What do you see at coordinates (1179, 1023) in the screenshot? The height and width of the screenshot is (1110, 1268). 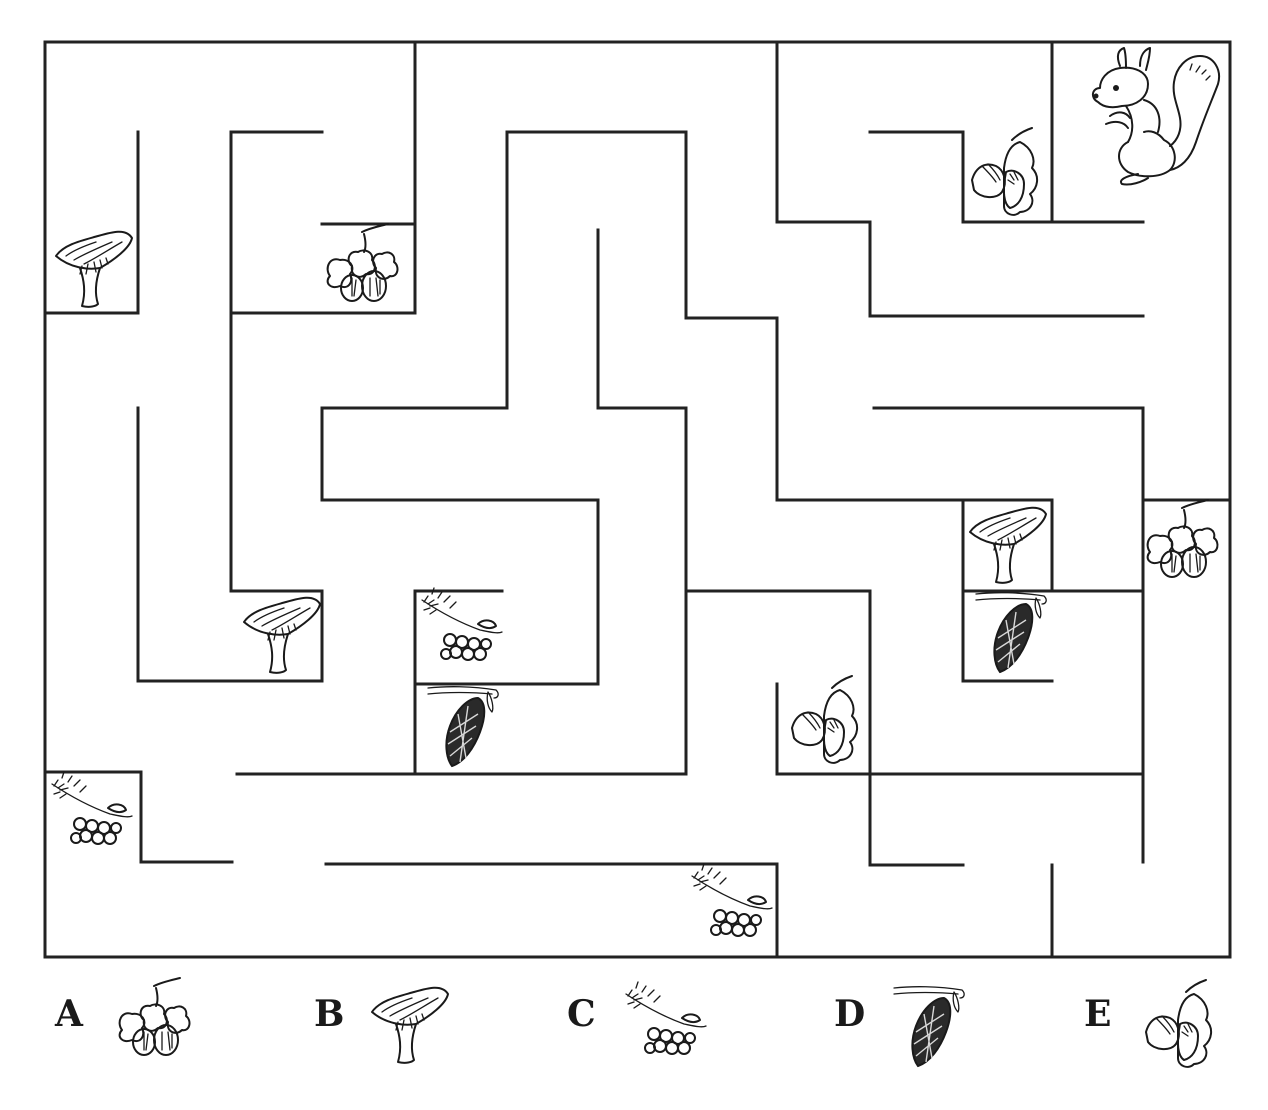 I see `option-e-acorn-icon` at bounding box center [1179, 1023].